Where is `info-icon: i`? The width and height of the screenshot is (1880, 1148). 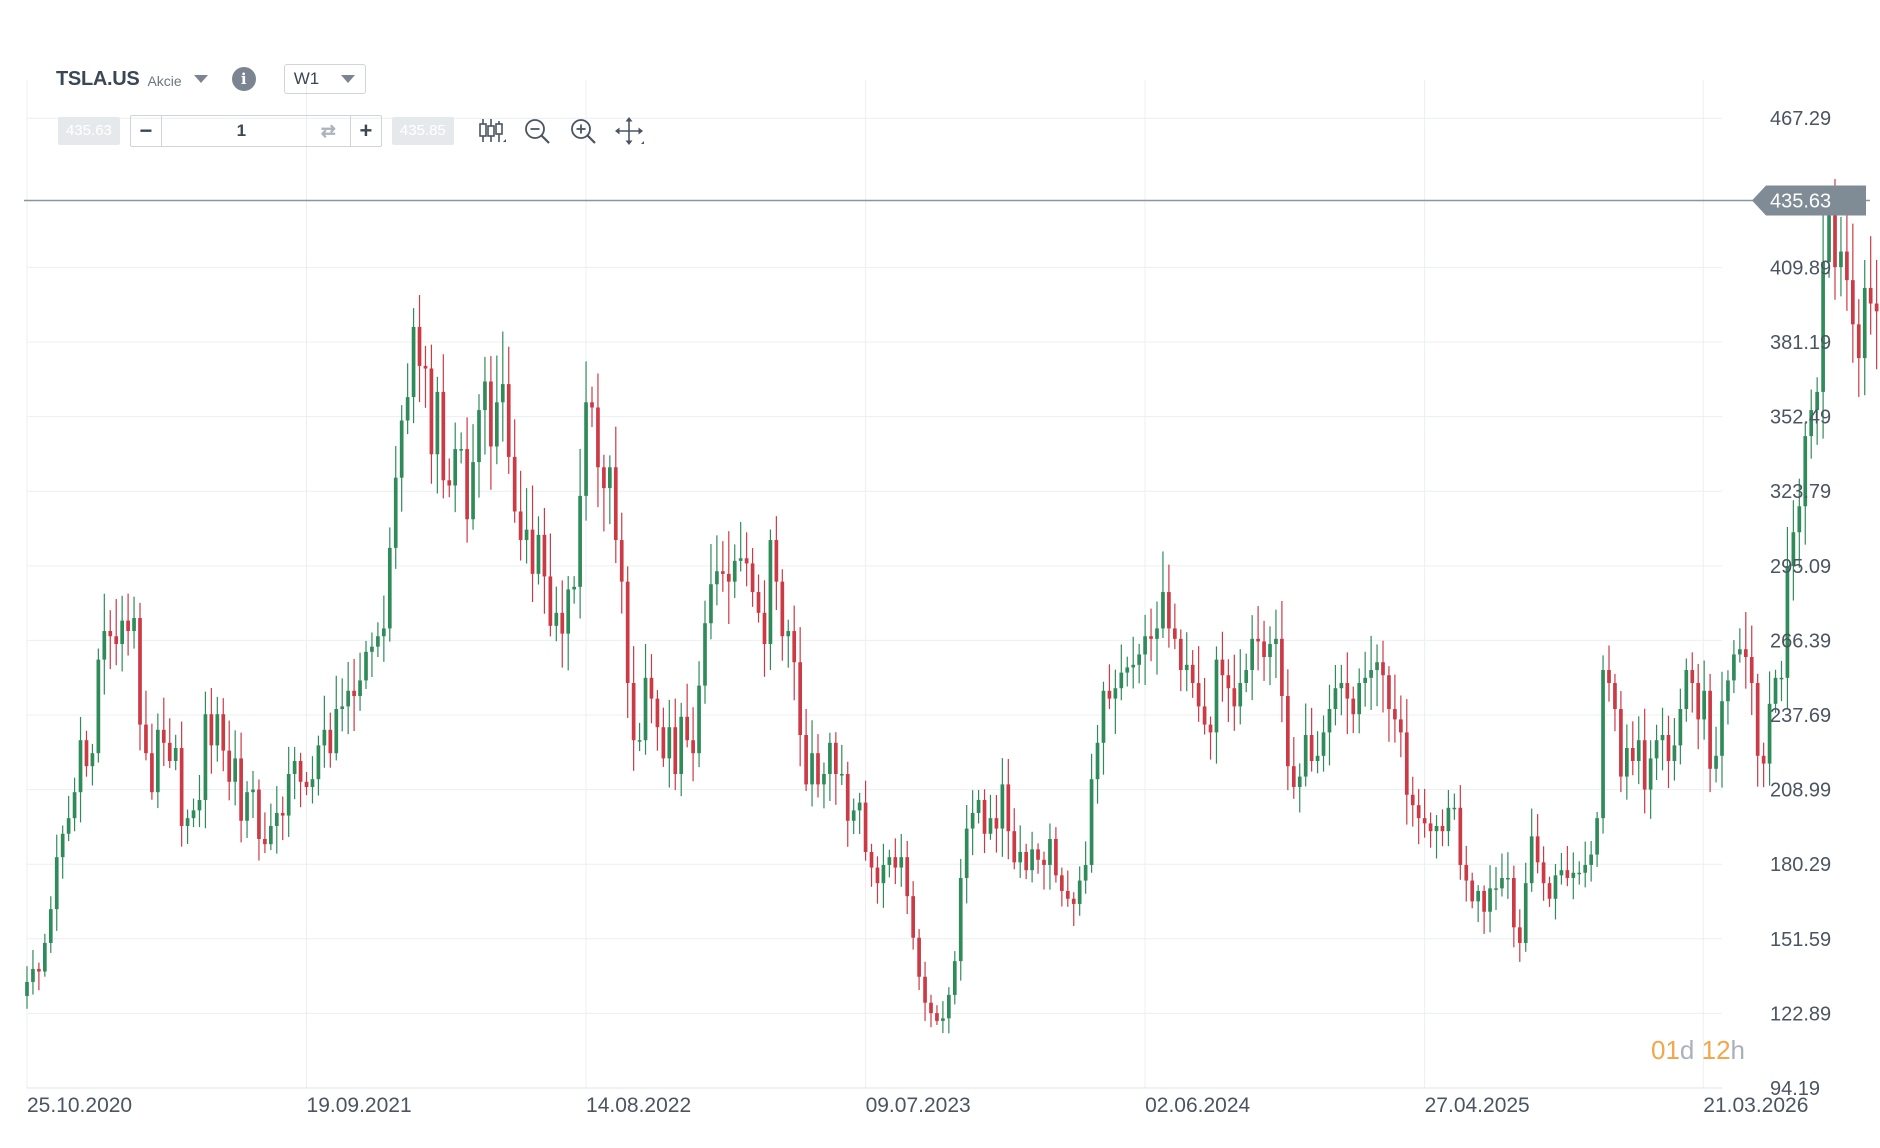
info-icon: i is located at coordinates (243, 79).